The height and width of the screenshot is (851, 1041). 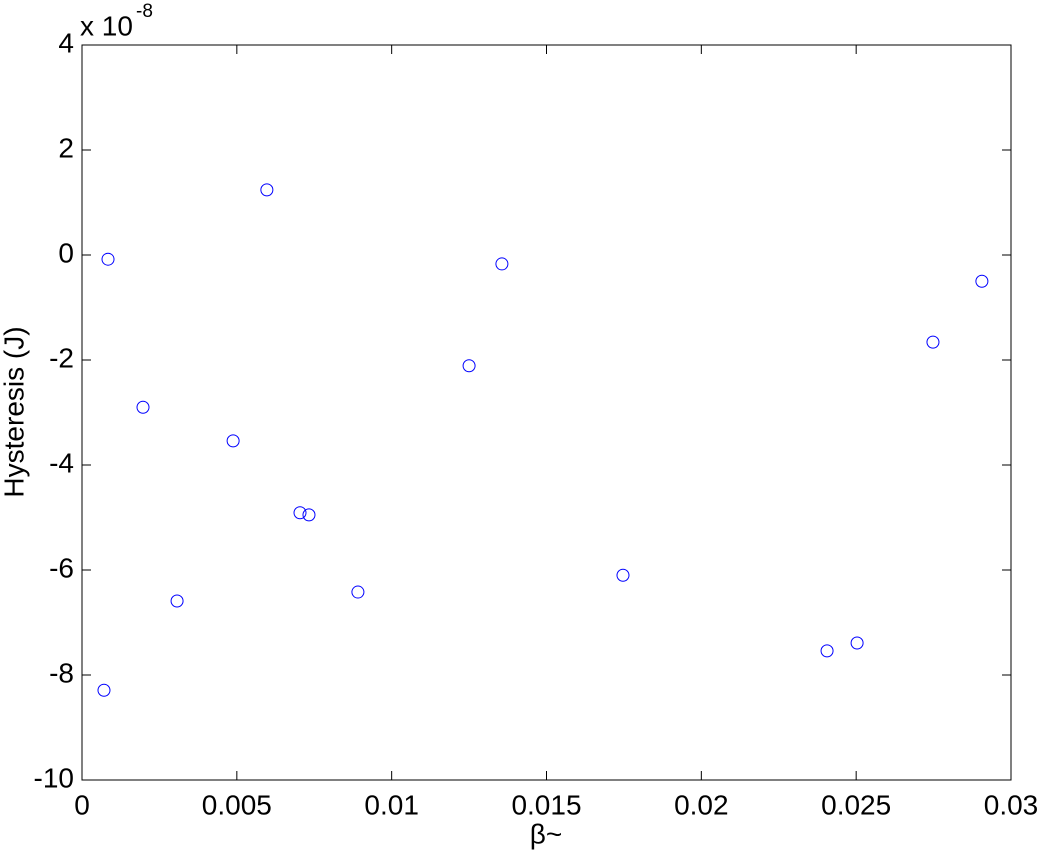 What do you see at coordinates (61, 567) in the screenshot?
I see `y-tick-label: -6` at bounding box center [61, 567].